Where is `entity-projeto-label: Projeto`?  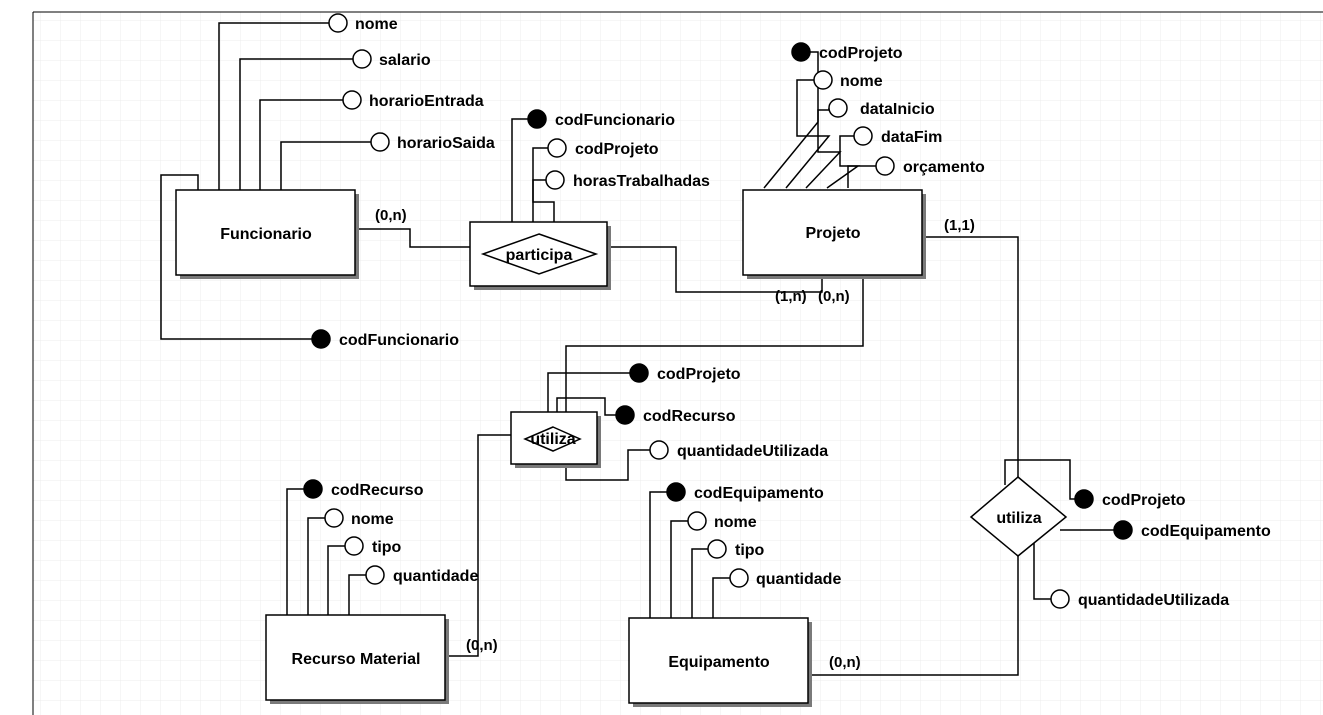
entity-projeto-label: Projeto is located at coordinates (832, 233).